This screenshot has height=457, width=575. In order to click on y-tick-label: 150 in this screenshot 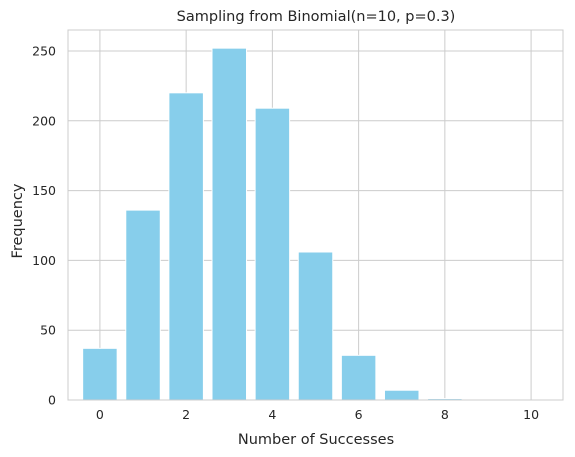, I will do `click(44, 190)`.